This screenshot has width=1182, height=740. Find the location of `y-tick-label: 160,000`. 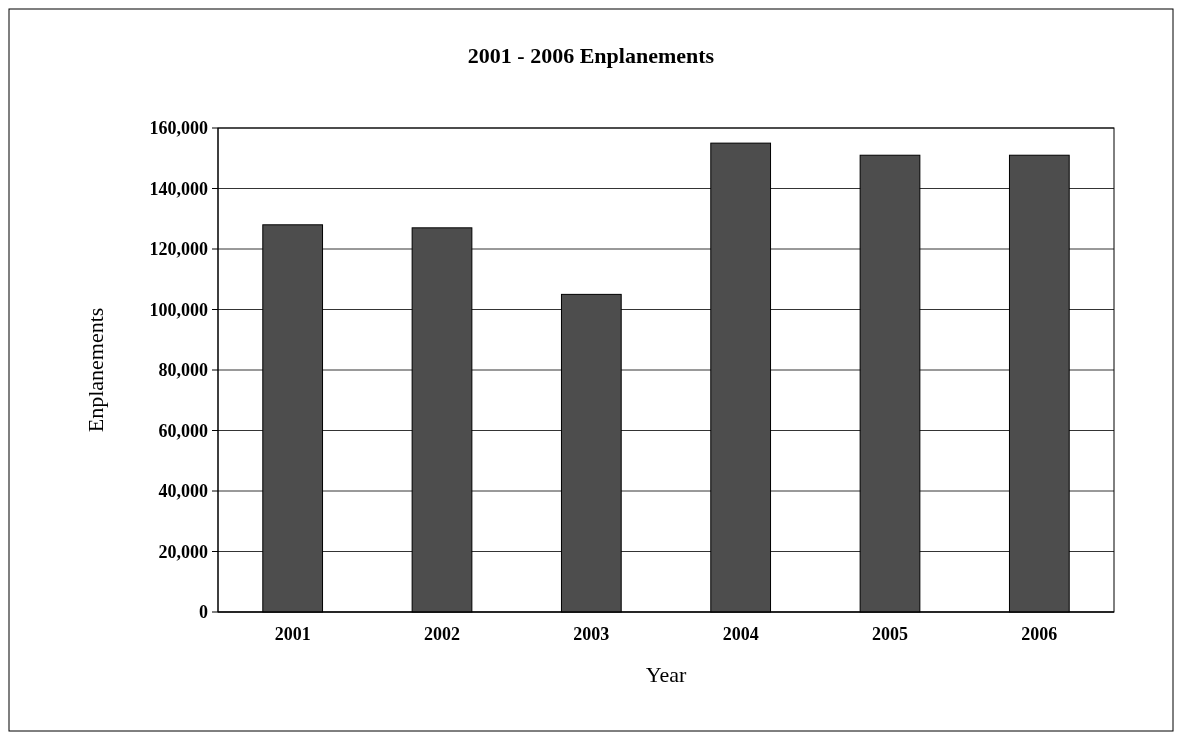

y-tick-label: 160,000 is located at coordinates (178, 128).